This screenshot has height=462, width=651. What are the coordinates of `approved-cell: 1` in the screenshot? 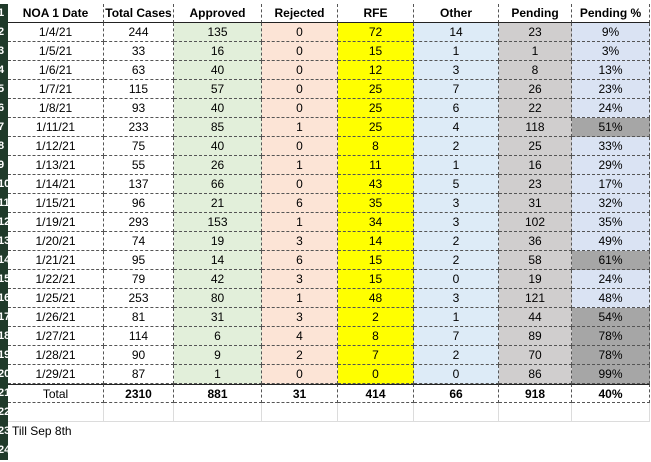 It's located at (218, 374).